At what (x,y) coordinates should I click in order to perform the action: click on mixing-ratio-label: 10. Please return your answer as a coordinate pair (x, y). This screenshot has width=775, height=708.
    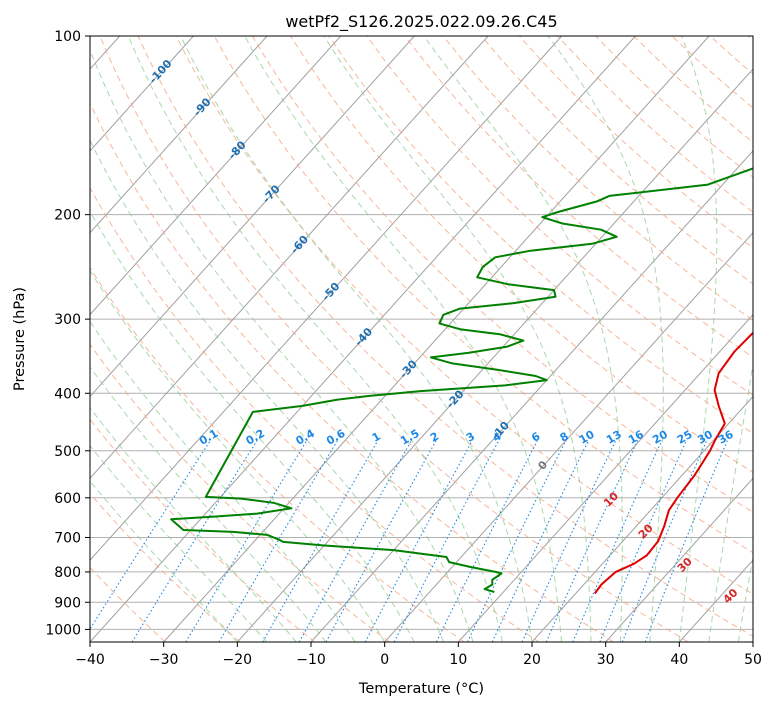
    Looking at the image, I should click on (587, 437).